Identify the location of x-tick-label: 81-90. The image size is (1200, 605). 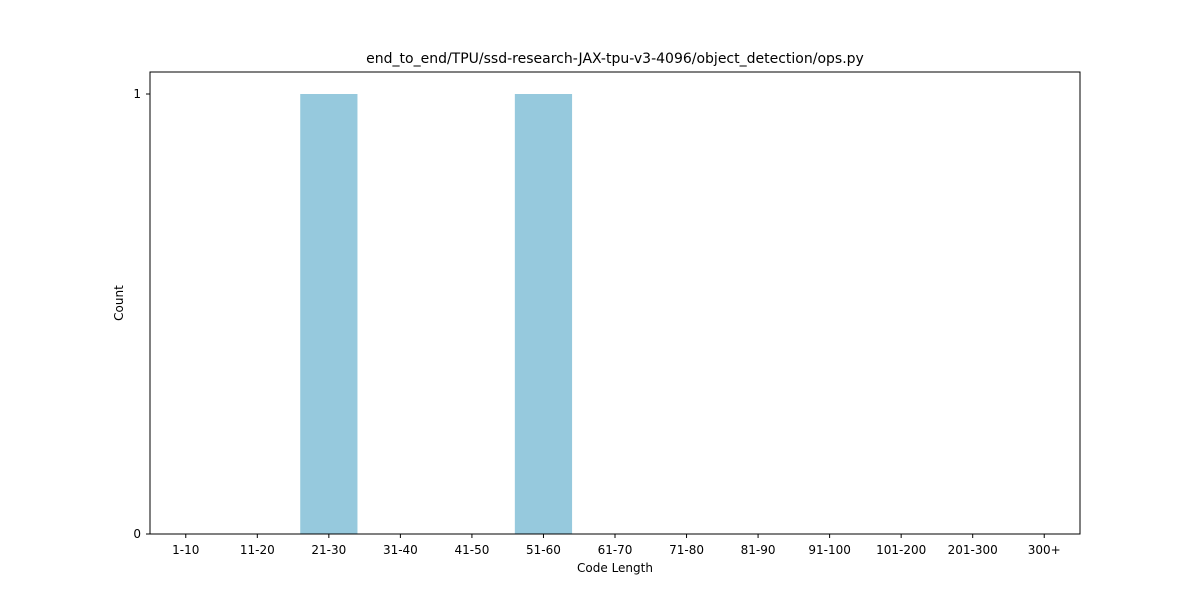
(758, 550).